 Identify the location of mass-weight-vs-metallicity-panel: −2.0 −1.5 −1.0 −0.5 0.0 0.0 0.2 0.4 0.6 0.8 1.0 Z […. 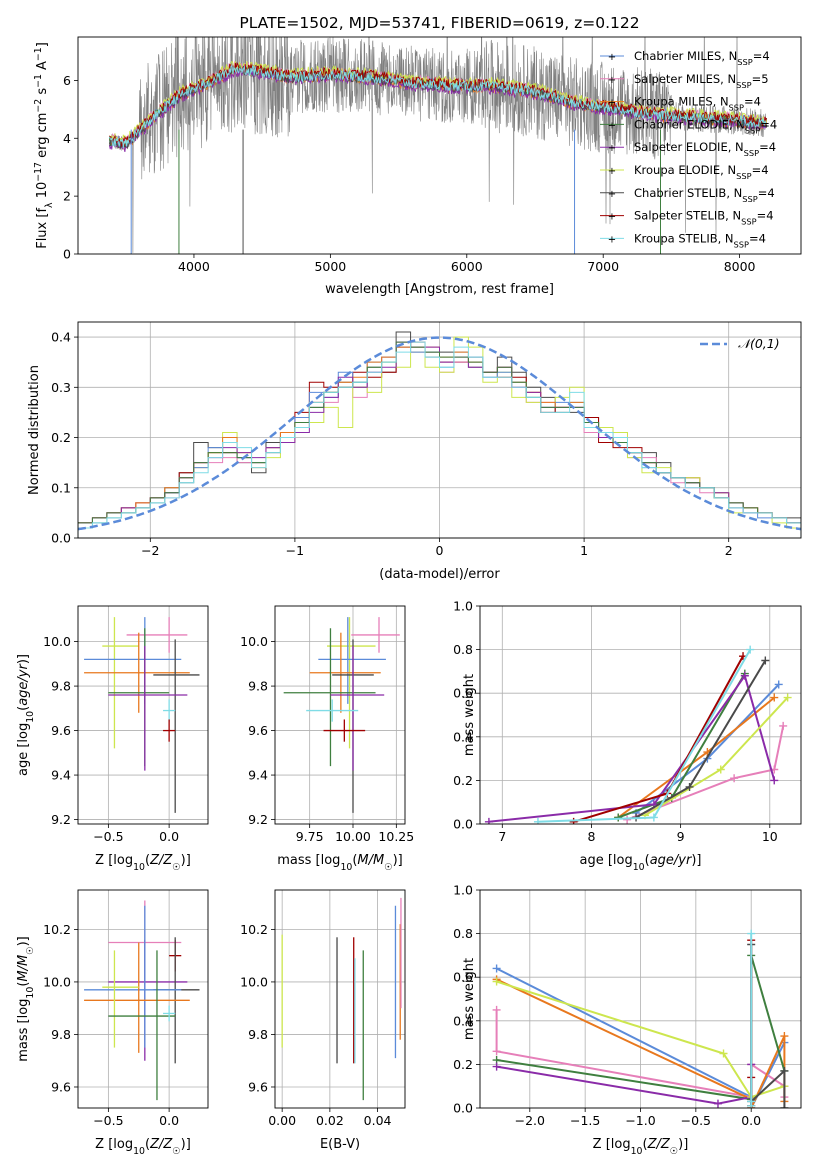
(627, 1020).